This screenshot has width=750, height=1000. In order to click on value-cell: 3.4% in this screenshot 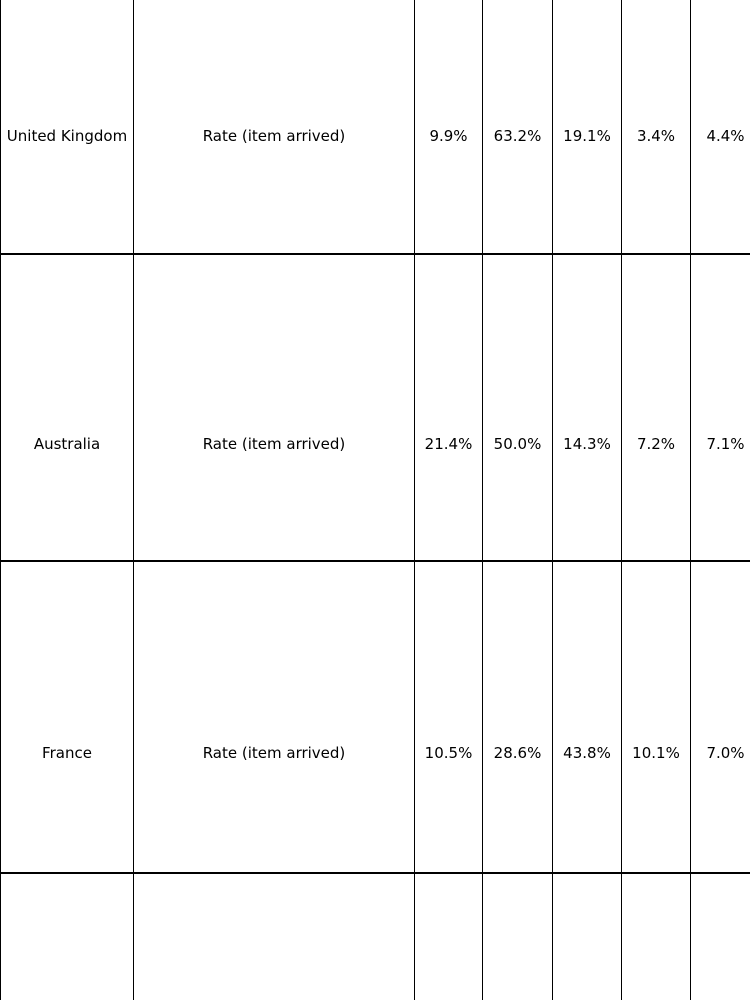, I will do `click(656, 127)`.